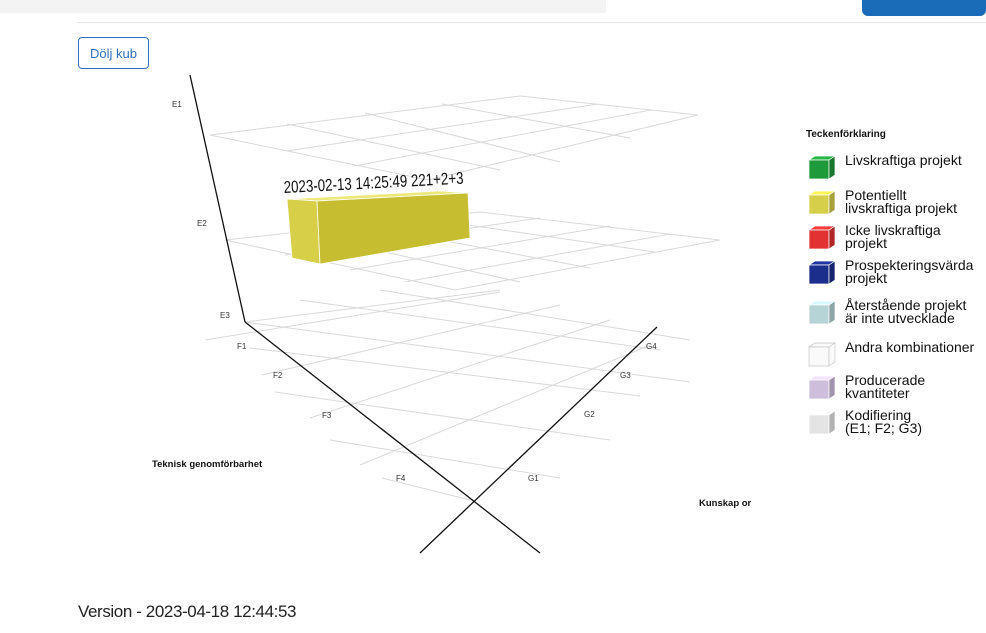 This screenshot has width=986, height=633. I want to click on axis-f, so click(392, 437).